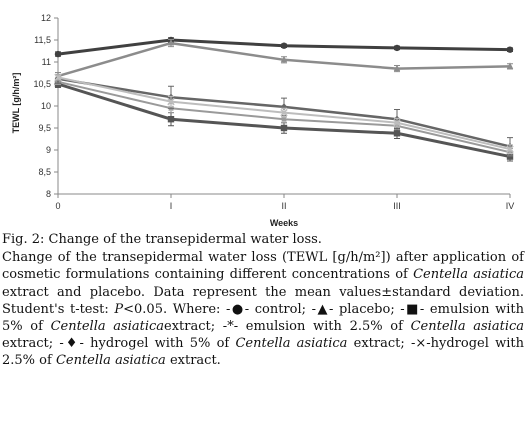  Describe the element at coordinates (46, 106) in the screenshot. I see `y-tick-label: 10` at that location.